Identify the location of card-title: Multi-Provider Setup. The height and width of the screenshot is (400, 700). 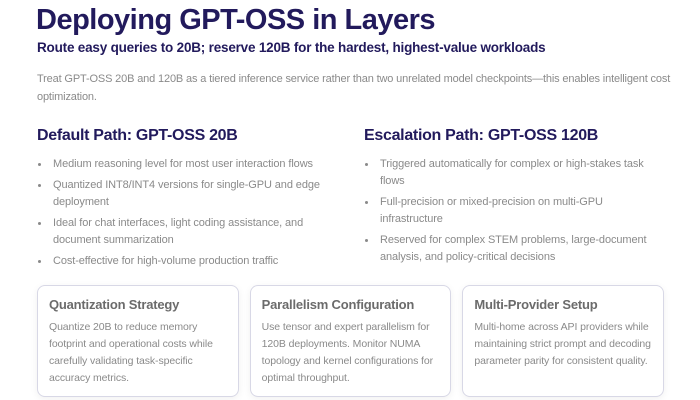
(536, 304).